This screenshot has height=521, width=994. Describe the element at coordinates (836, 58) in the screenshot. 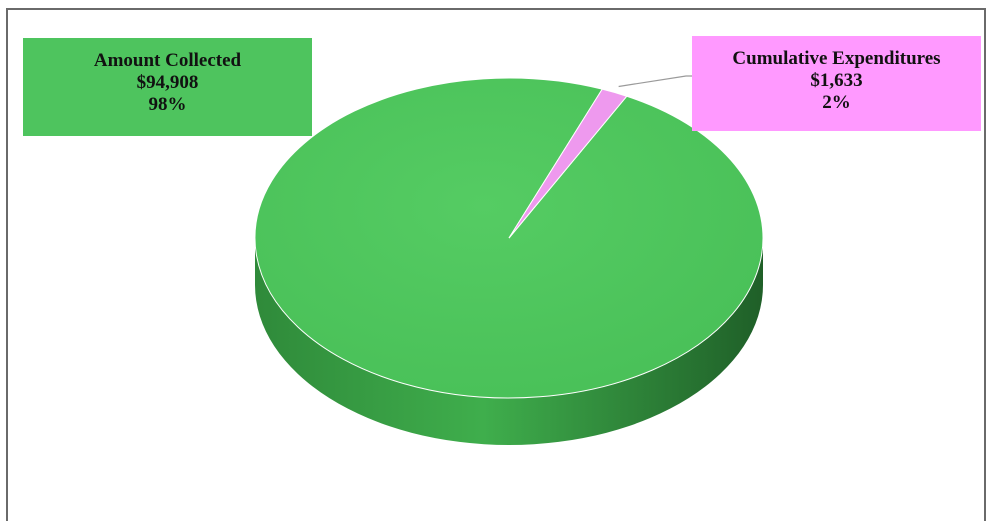

I see `slice-label-cumulative-expenditures: Cumulative Expenditures` at that location.